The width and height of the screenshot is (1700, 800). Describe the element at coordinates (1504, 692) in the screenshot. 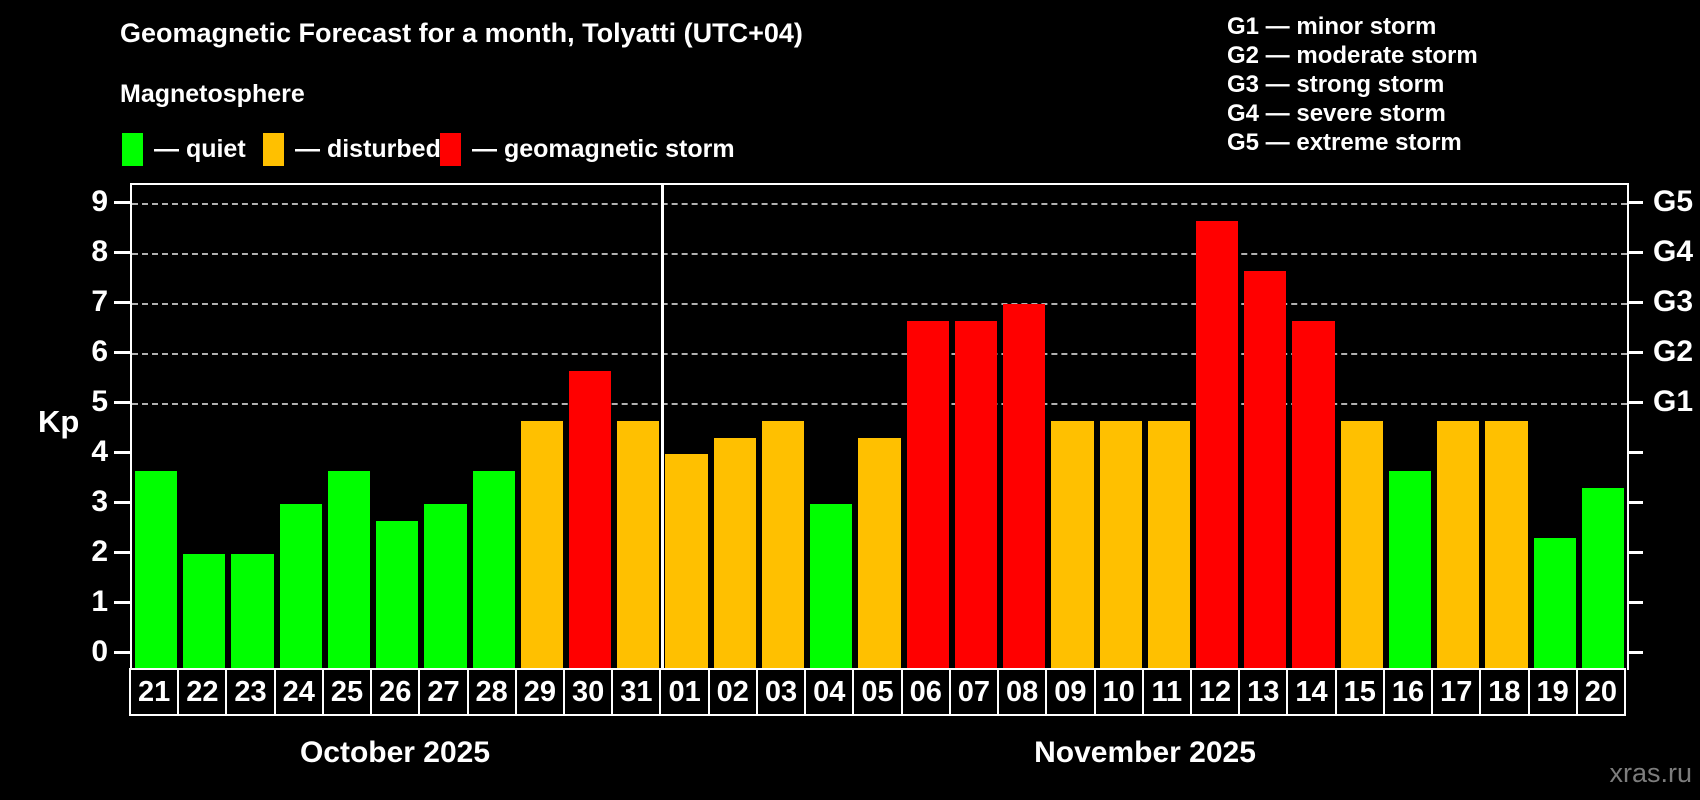

I see `day-label-cell: 18` at that location.